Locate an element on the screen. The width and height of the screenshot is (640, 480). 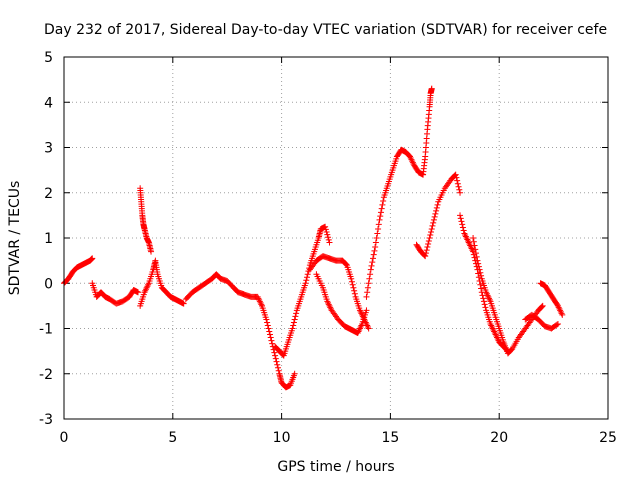
y-tick-label: -2 is located at coordinates (46, 375).